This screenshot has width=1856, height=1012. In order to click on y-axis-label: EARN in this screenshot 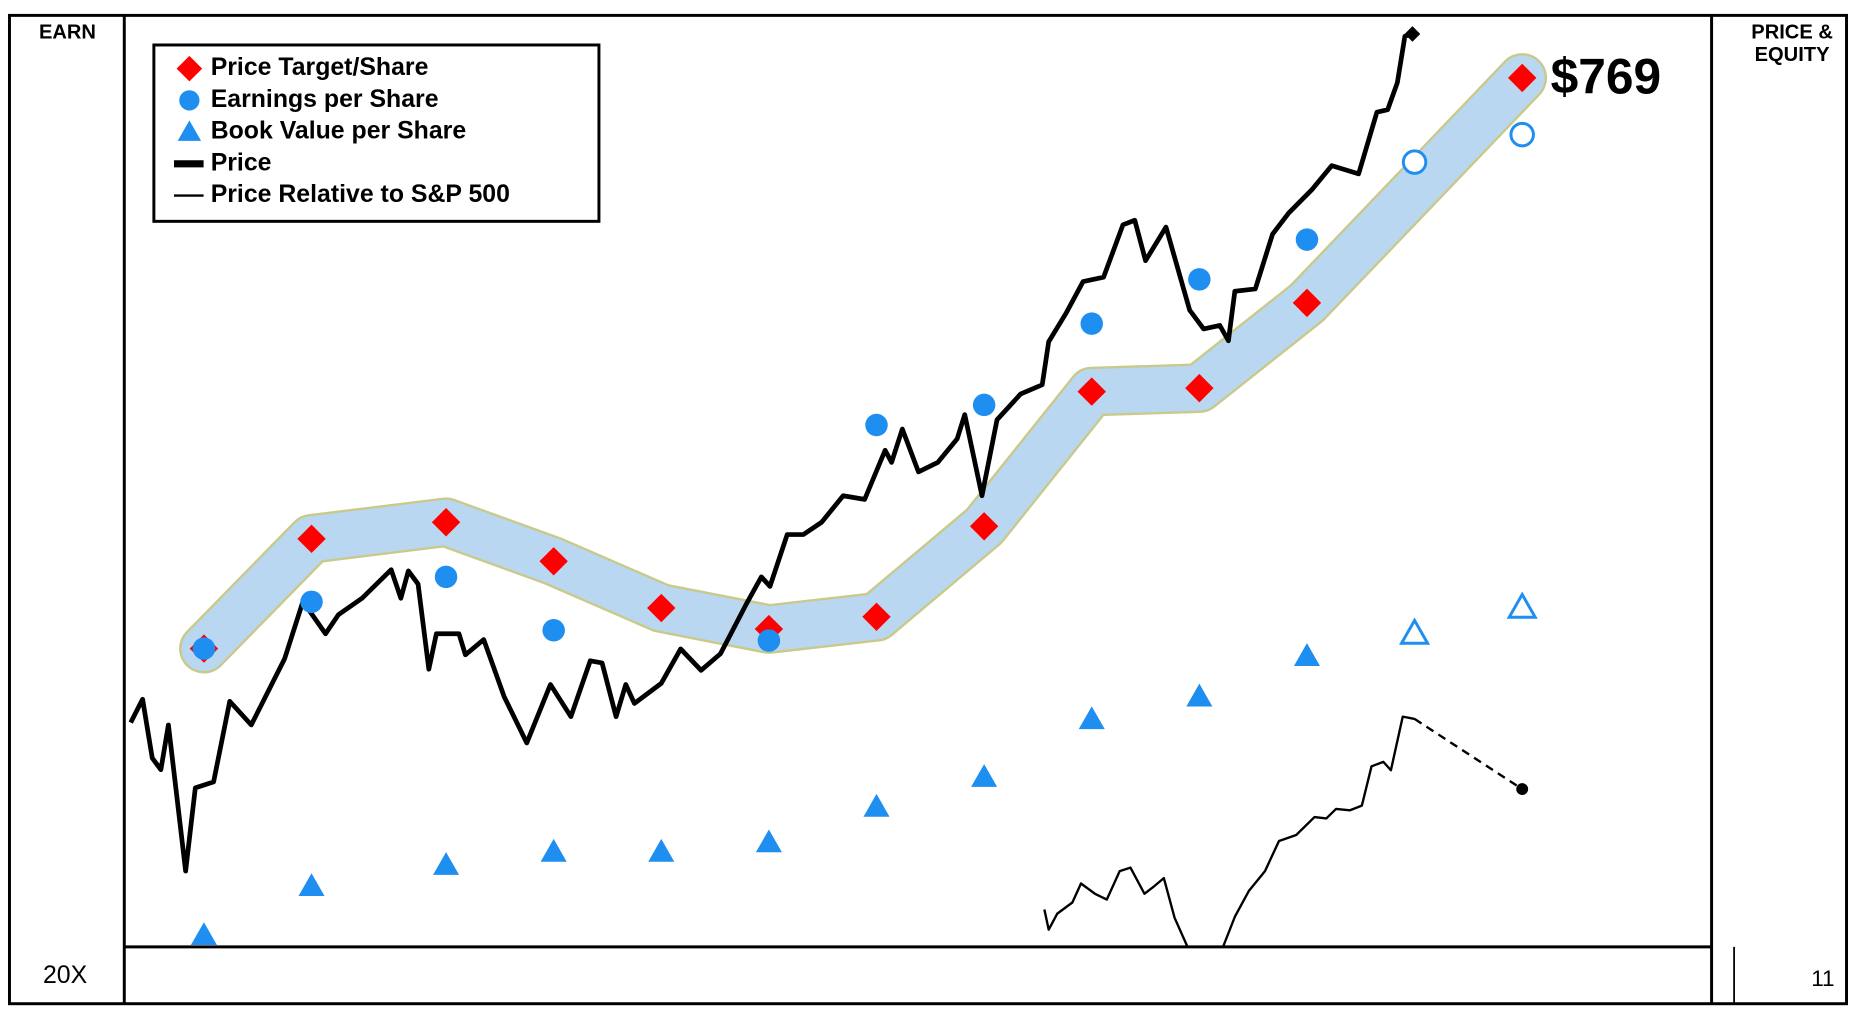, I will do `click(67, 32)`.